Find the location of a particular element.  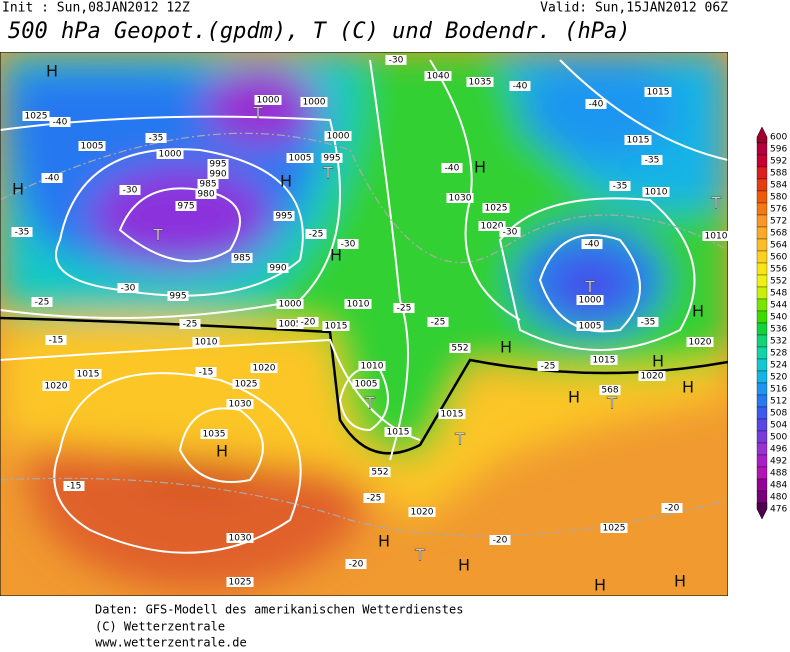

colorbar-label: 512 is located at coordinates (778, 402).